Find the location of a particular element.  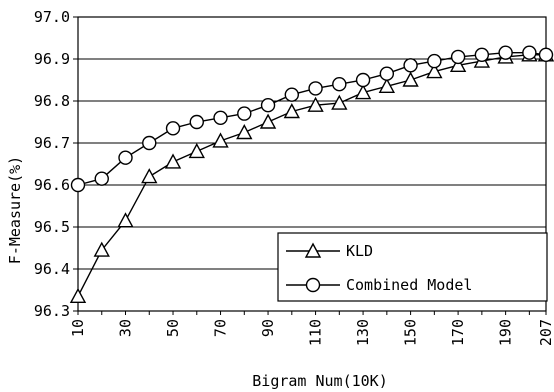

y-tick-label: 96.4 is located at coordinates (52, 269).